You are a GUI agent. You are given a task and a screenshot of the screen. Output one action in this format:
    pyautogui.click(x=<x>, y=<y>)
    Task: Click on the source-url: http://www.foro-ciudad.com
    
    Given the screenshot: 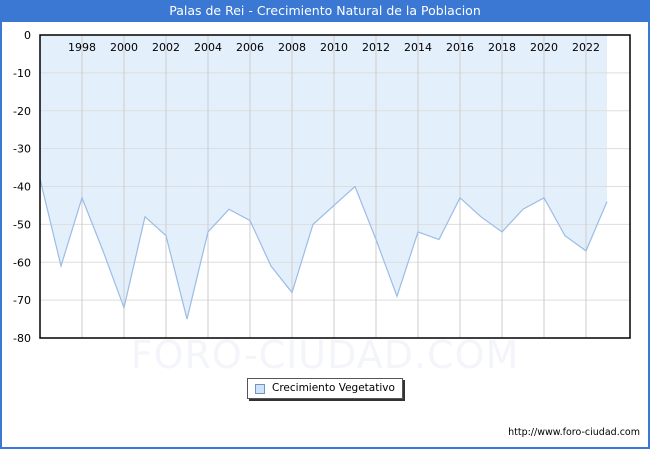 What is the action you would take?
    pyautogui.click(x=574, y=432)
    